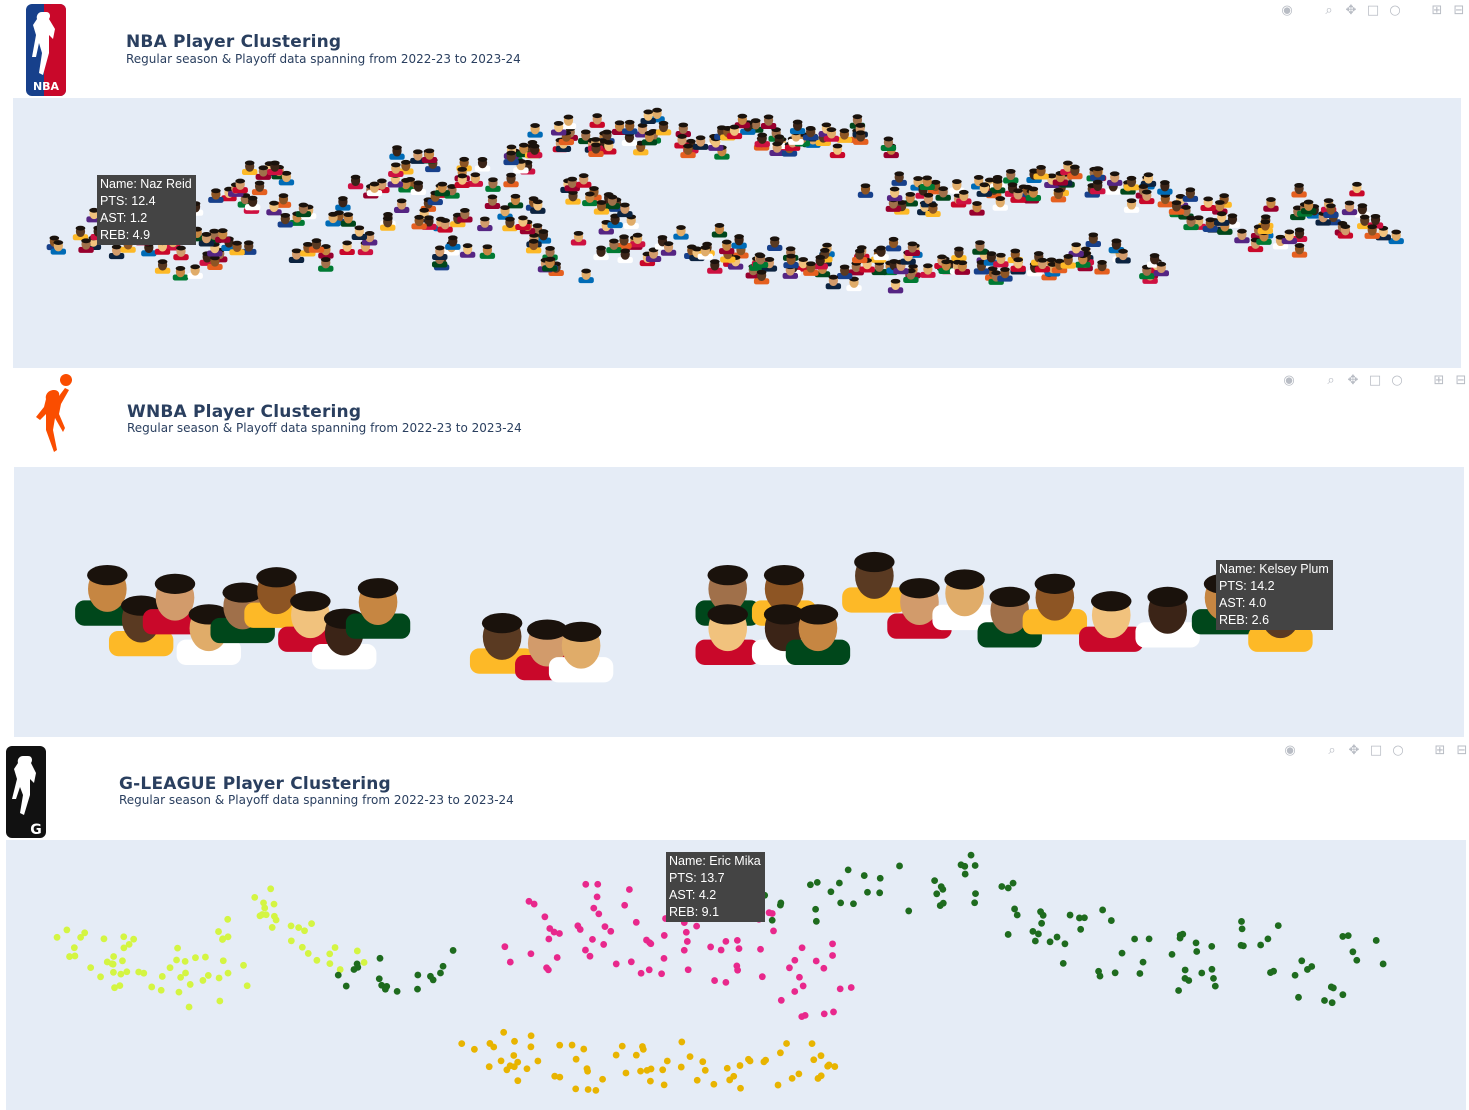  What do you see at coordinates (1376, 750) in the screenshot?
I see `box-select-icon: □` at bounding box center [1376, 750].